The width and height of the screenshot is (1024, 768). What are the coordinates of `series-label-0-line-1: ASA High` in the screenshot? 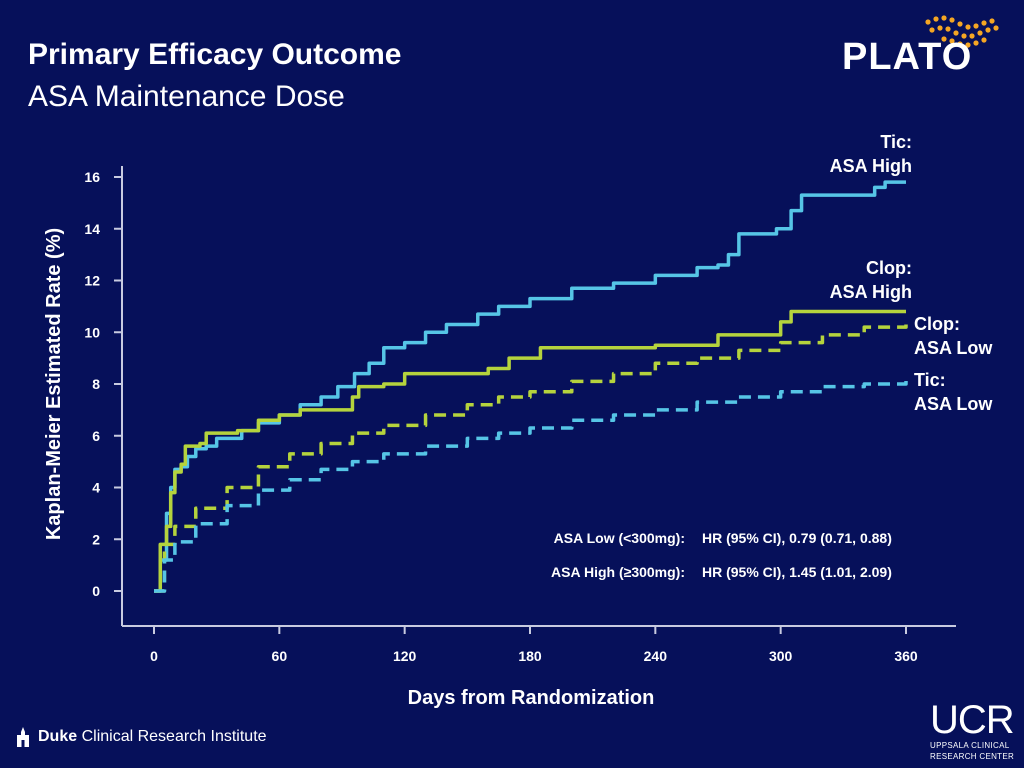 It's located at (871, 166).